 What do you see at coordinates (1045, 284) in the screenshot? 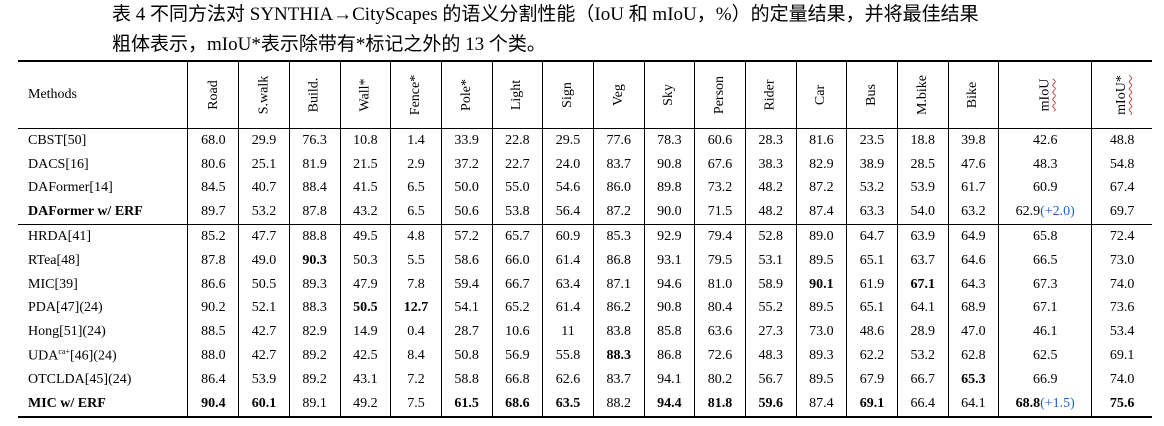
I see `cell-value: 67.3` at bounding box center [1045, 284].